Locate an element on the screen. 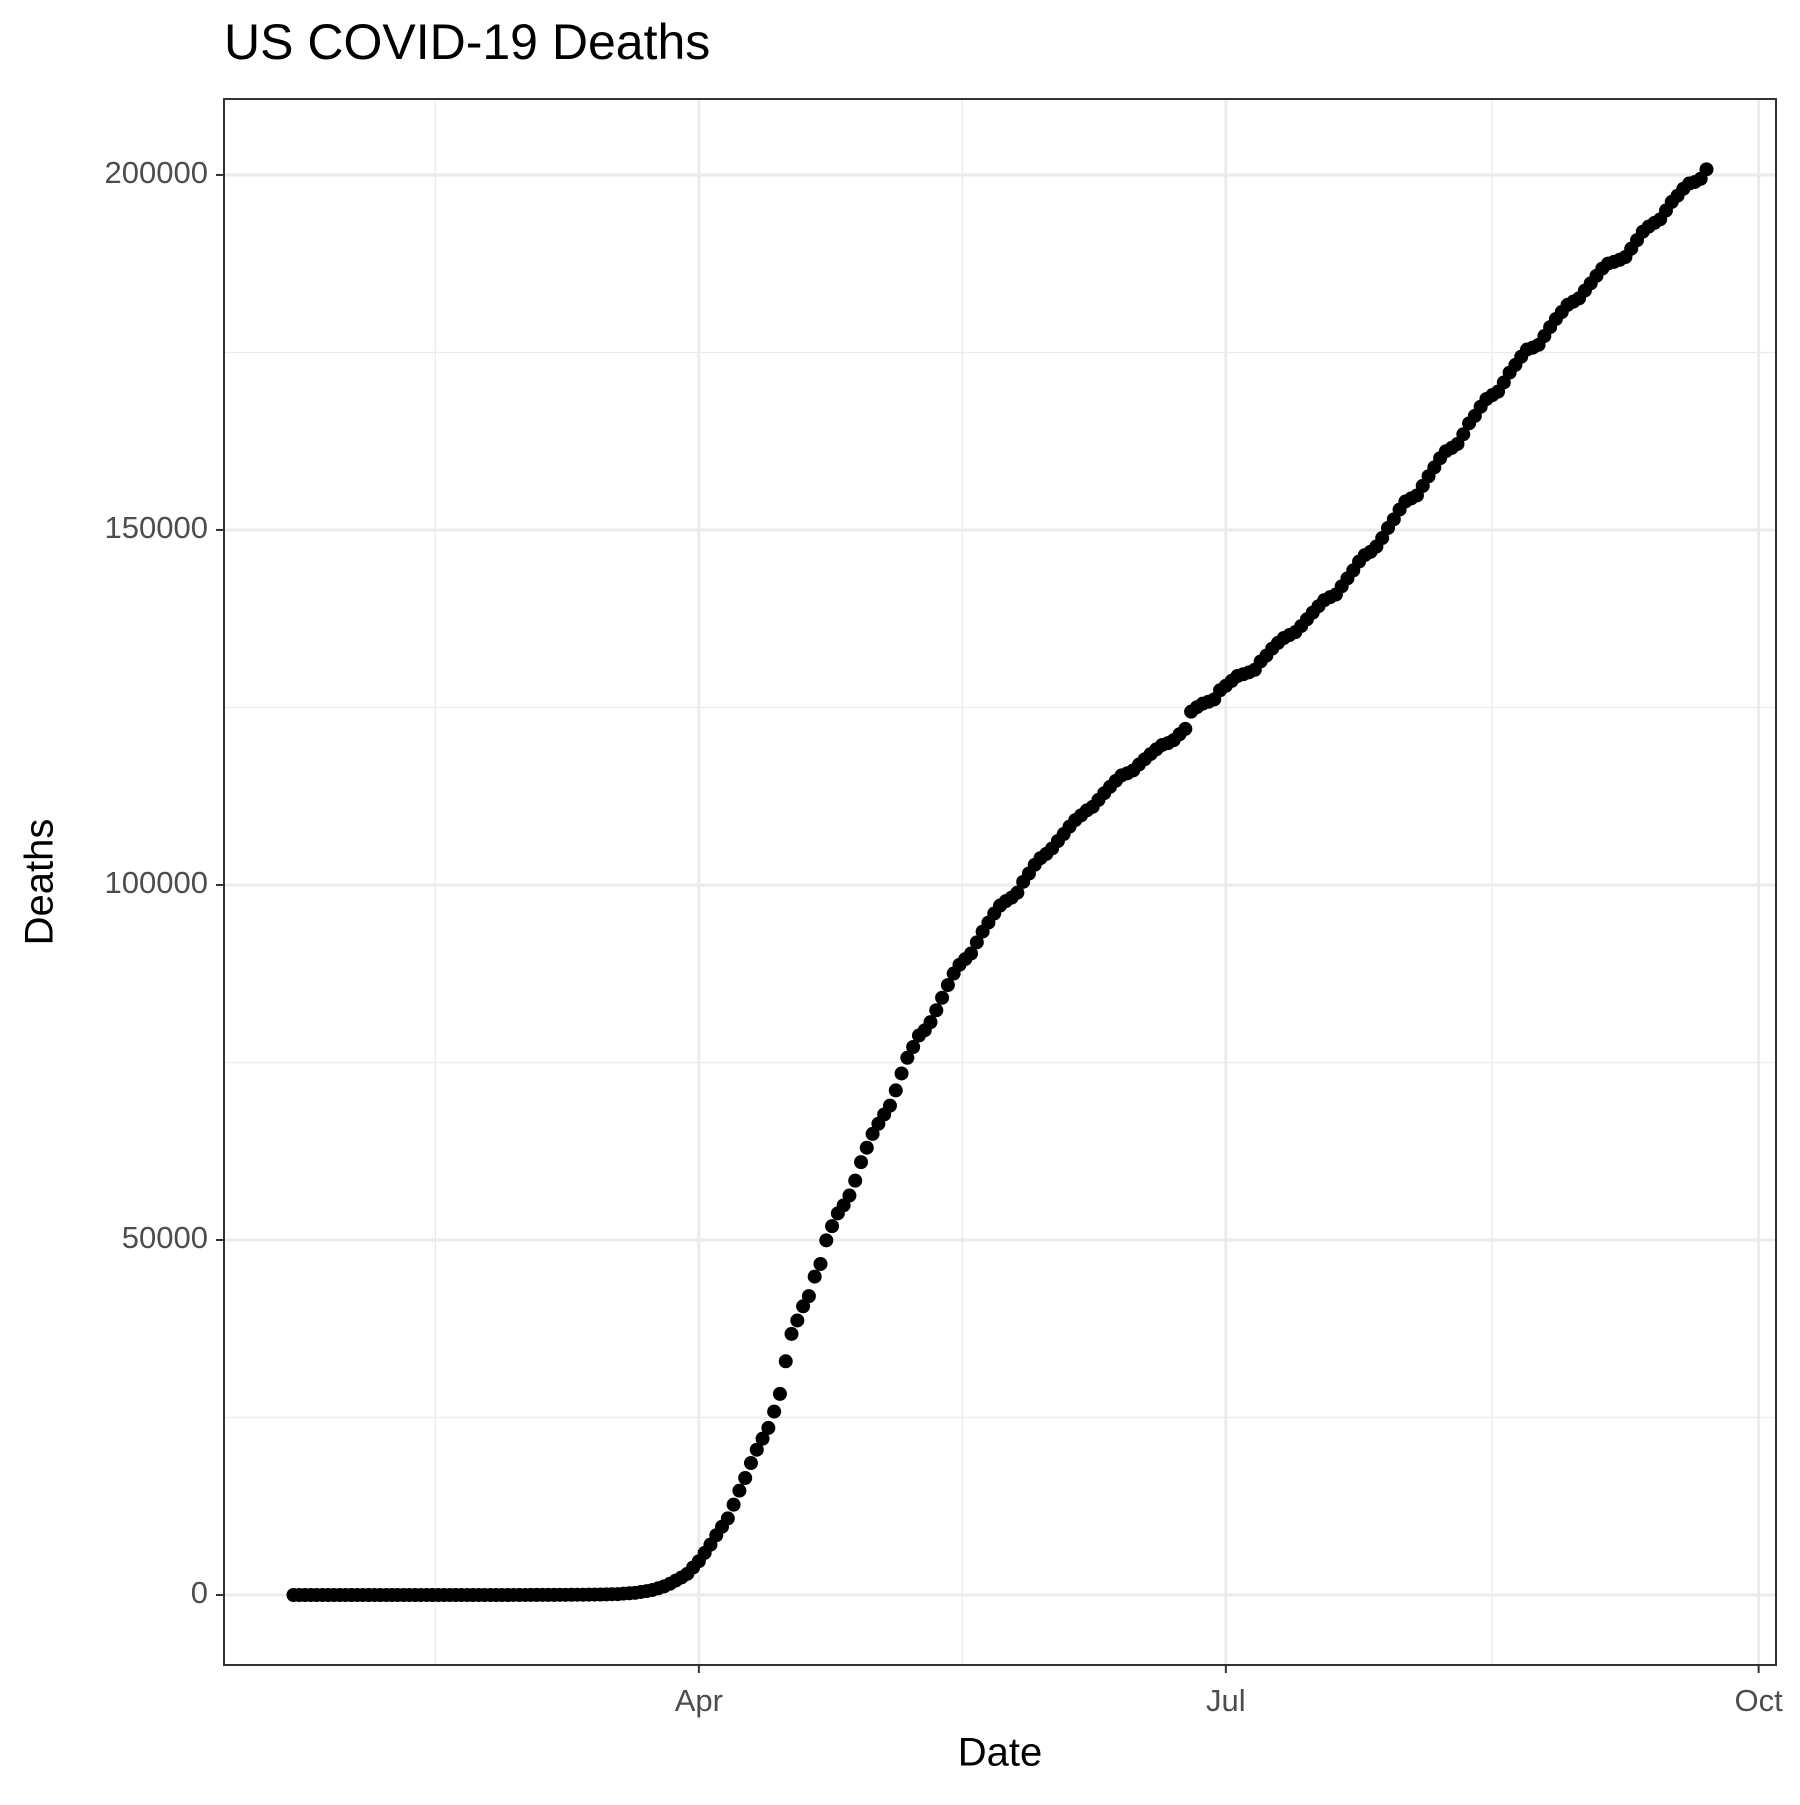  x-axis-title: Date is located at coordinates (1000, 1753).